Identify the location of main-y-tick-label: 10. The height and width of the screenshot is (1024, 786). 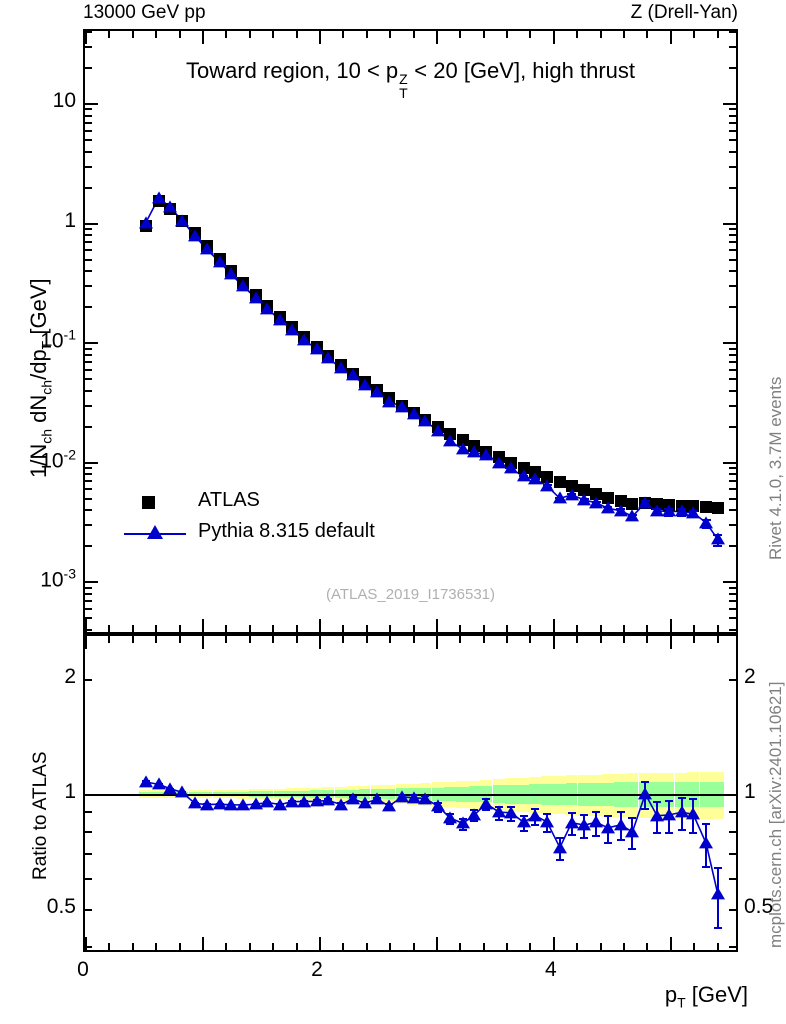
(64, 100).